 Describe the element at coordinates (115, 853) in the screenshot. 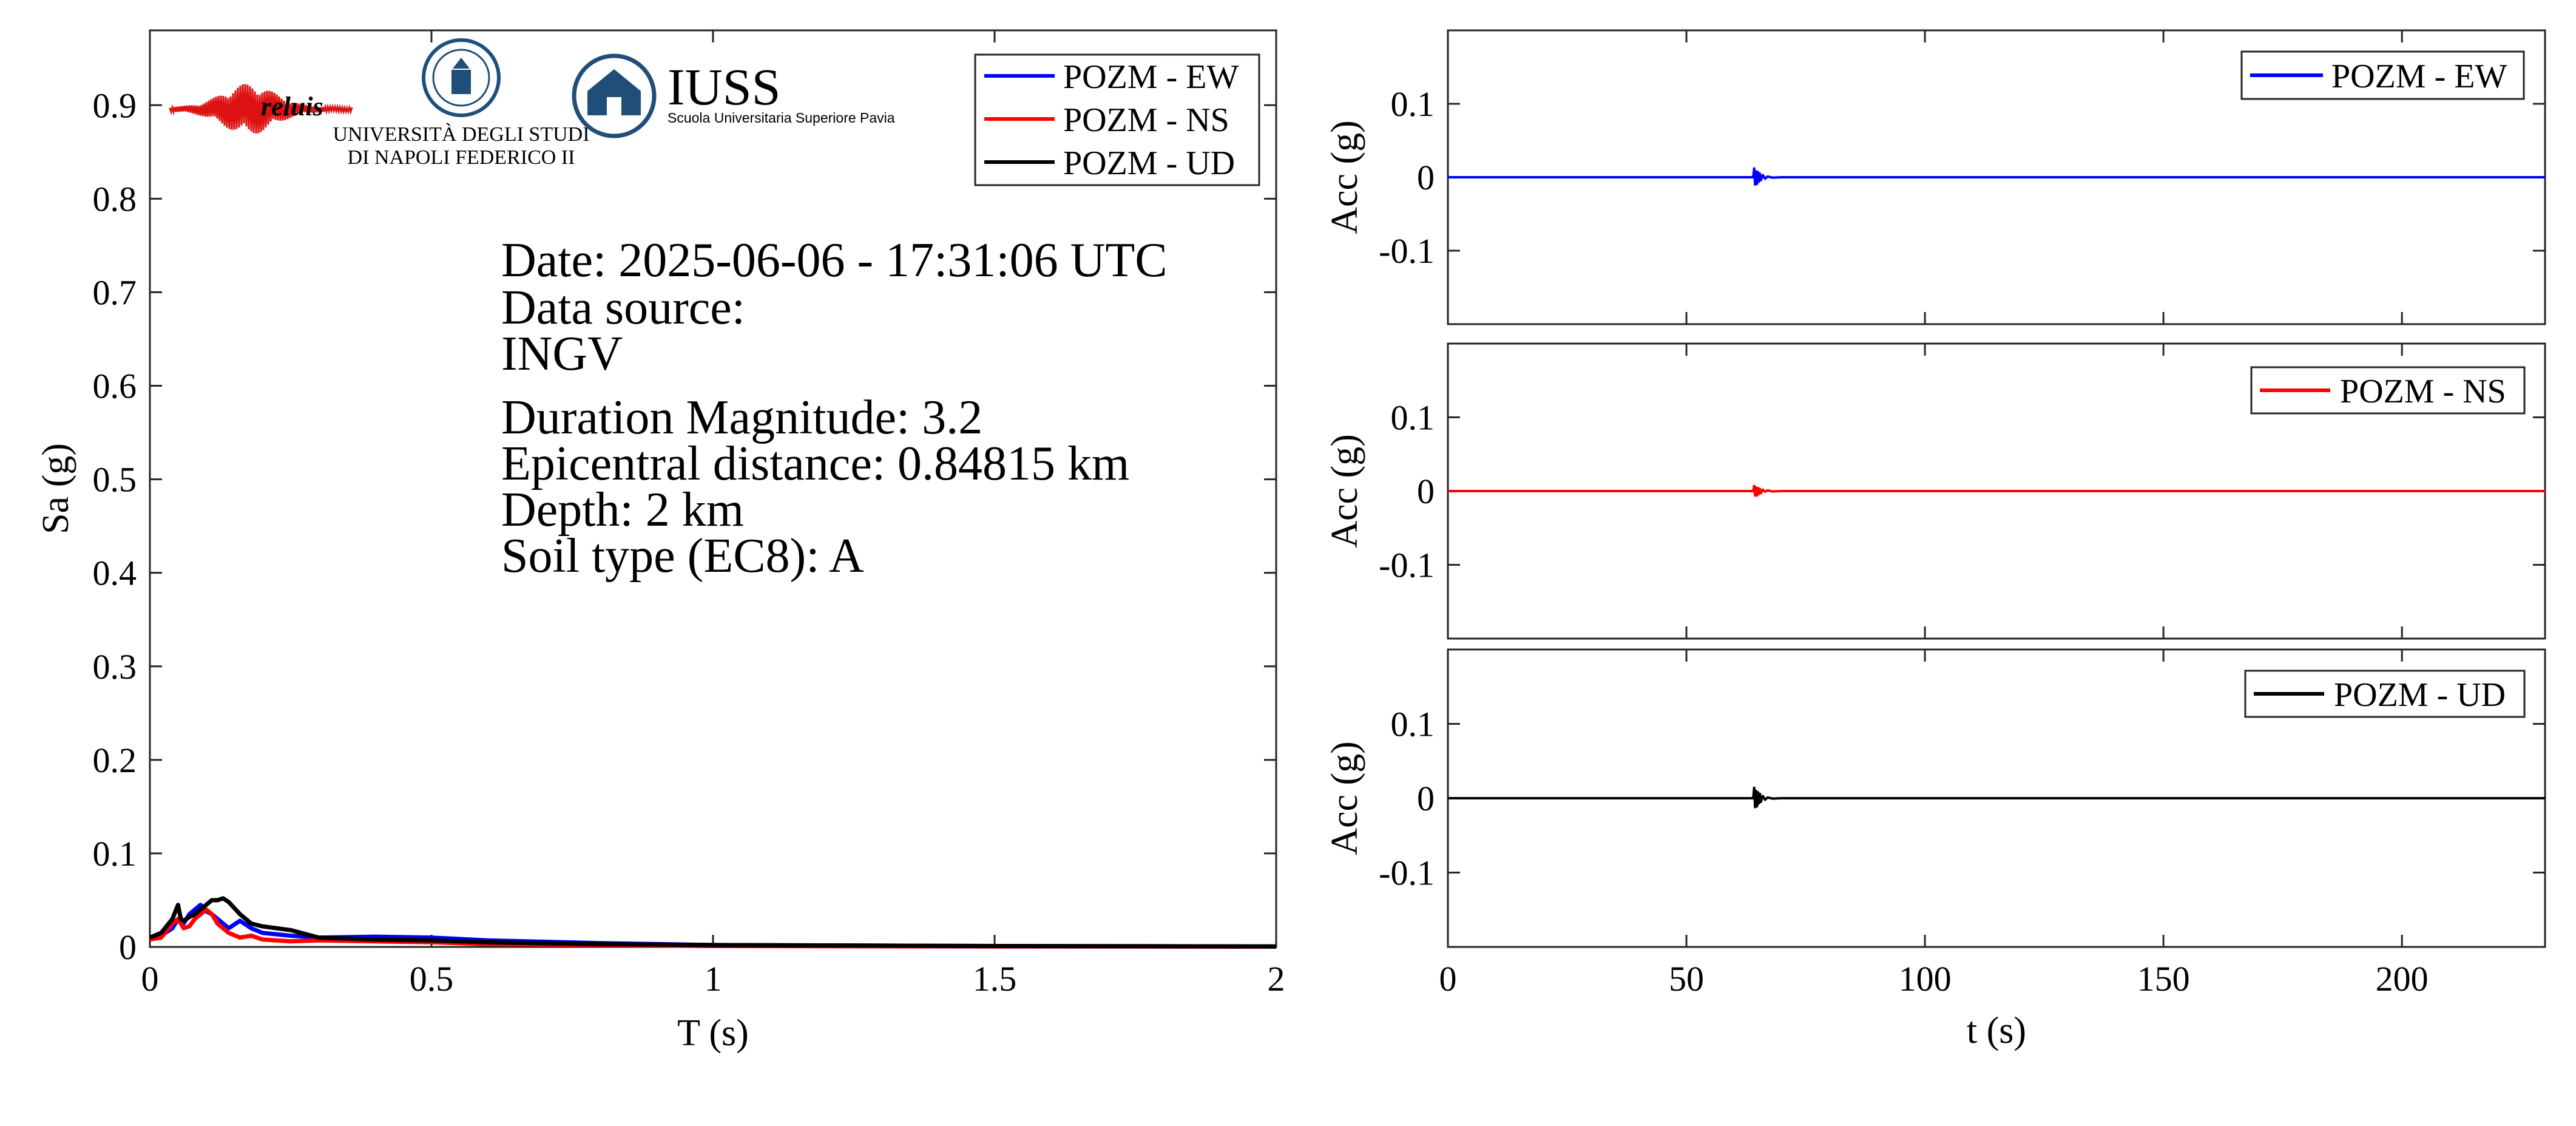

I see `spectrum-ytick-label: 0.1` at that location.